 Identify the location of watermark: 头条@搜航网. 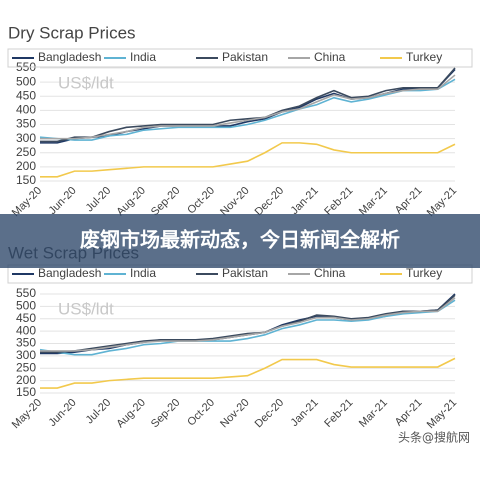
(434, 437).